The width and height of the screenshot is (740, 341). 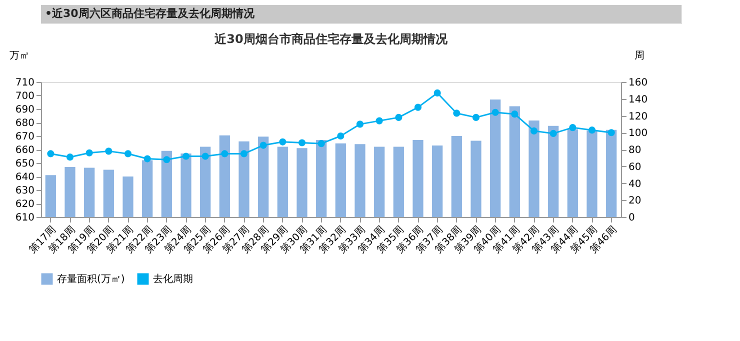 I want to click on legend-label: 去化周期, so click(x=173, y=279).